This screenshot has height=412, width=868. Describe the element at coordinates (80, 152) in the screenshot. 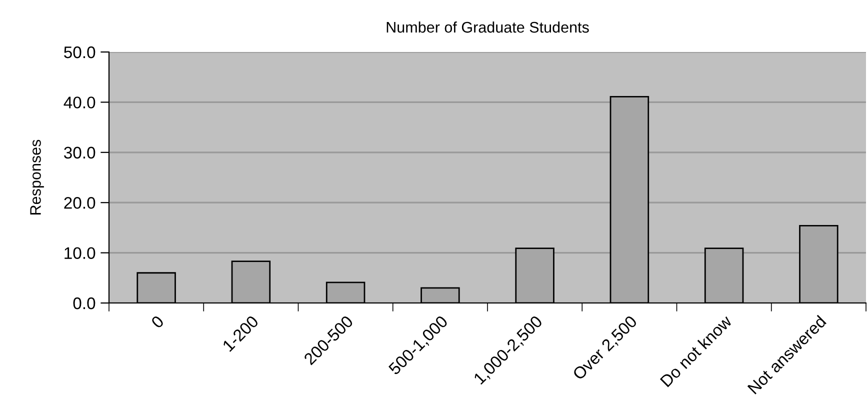

I see `y-tick-label: 30.0` at that location.